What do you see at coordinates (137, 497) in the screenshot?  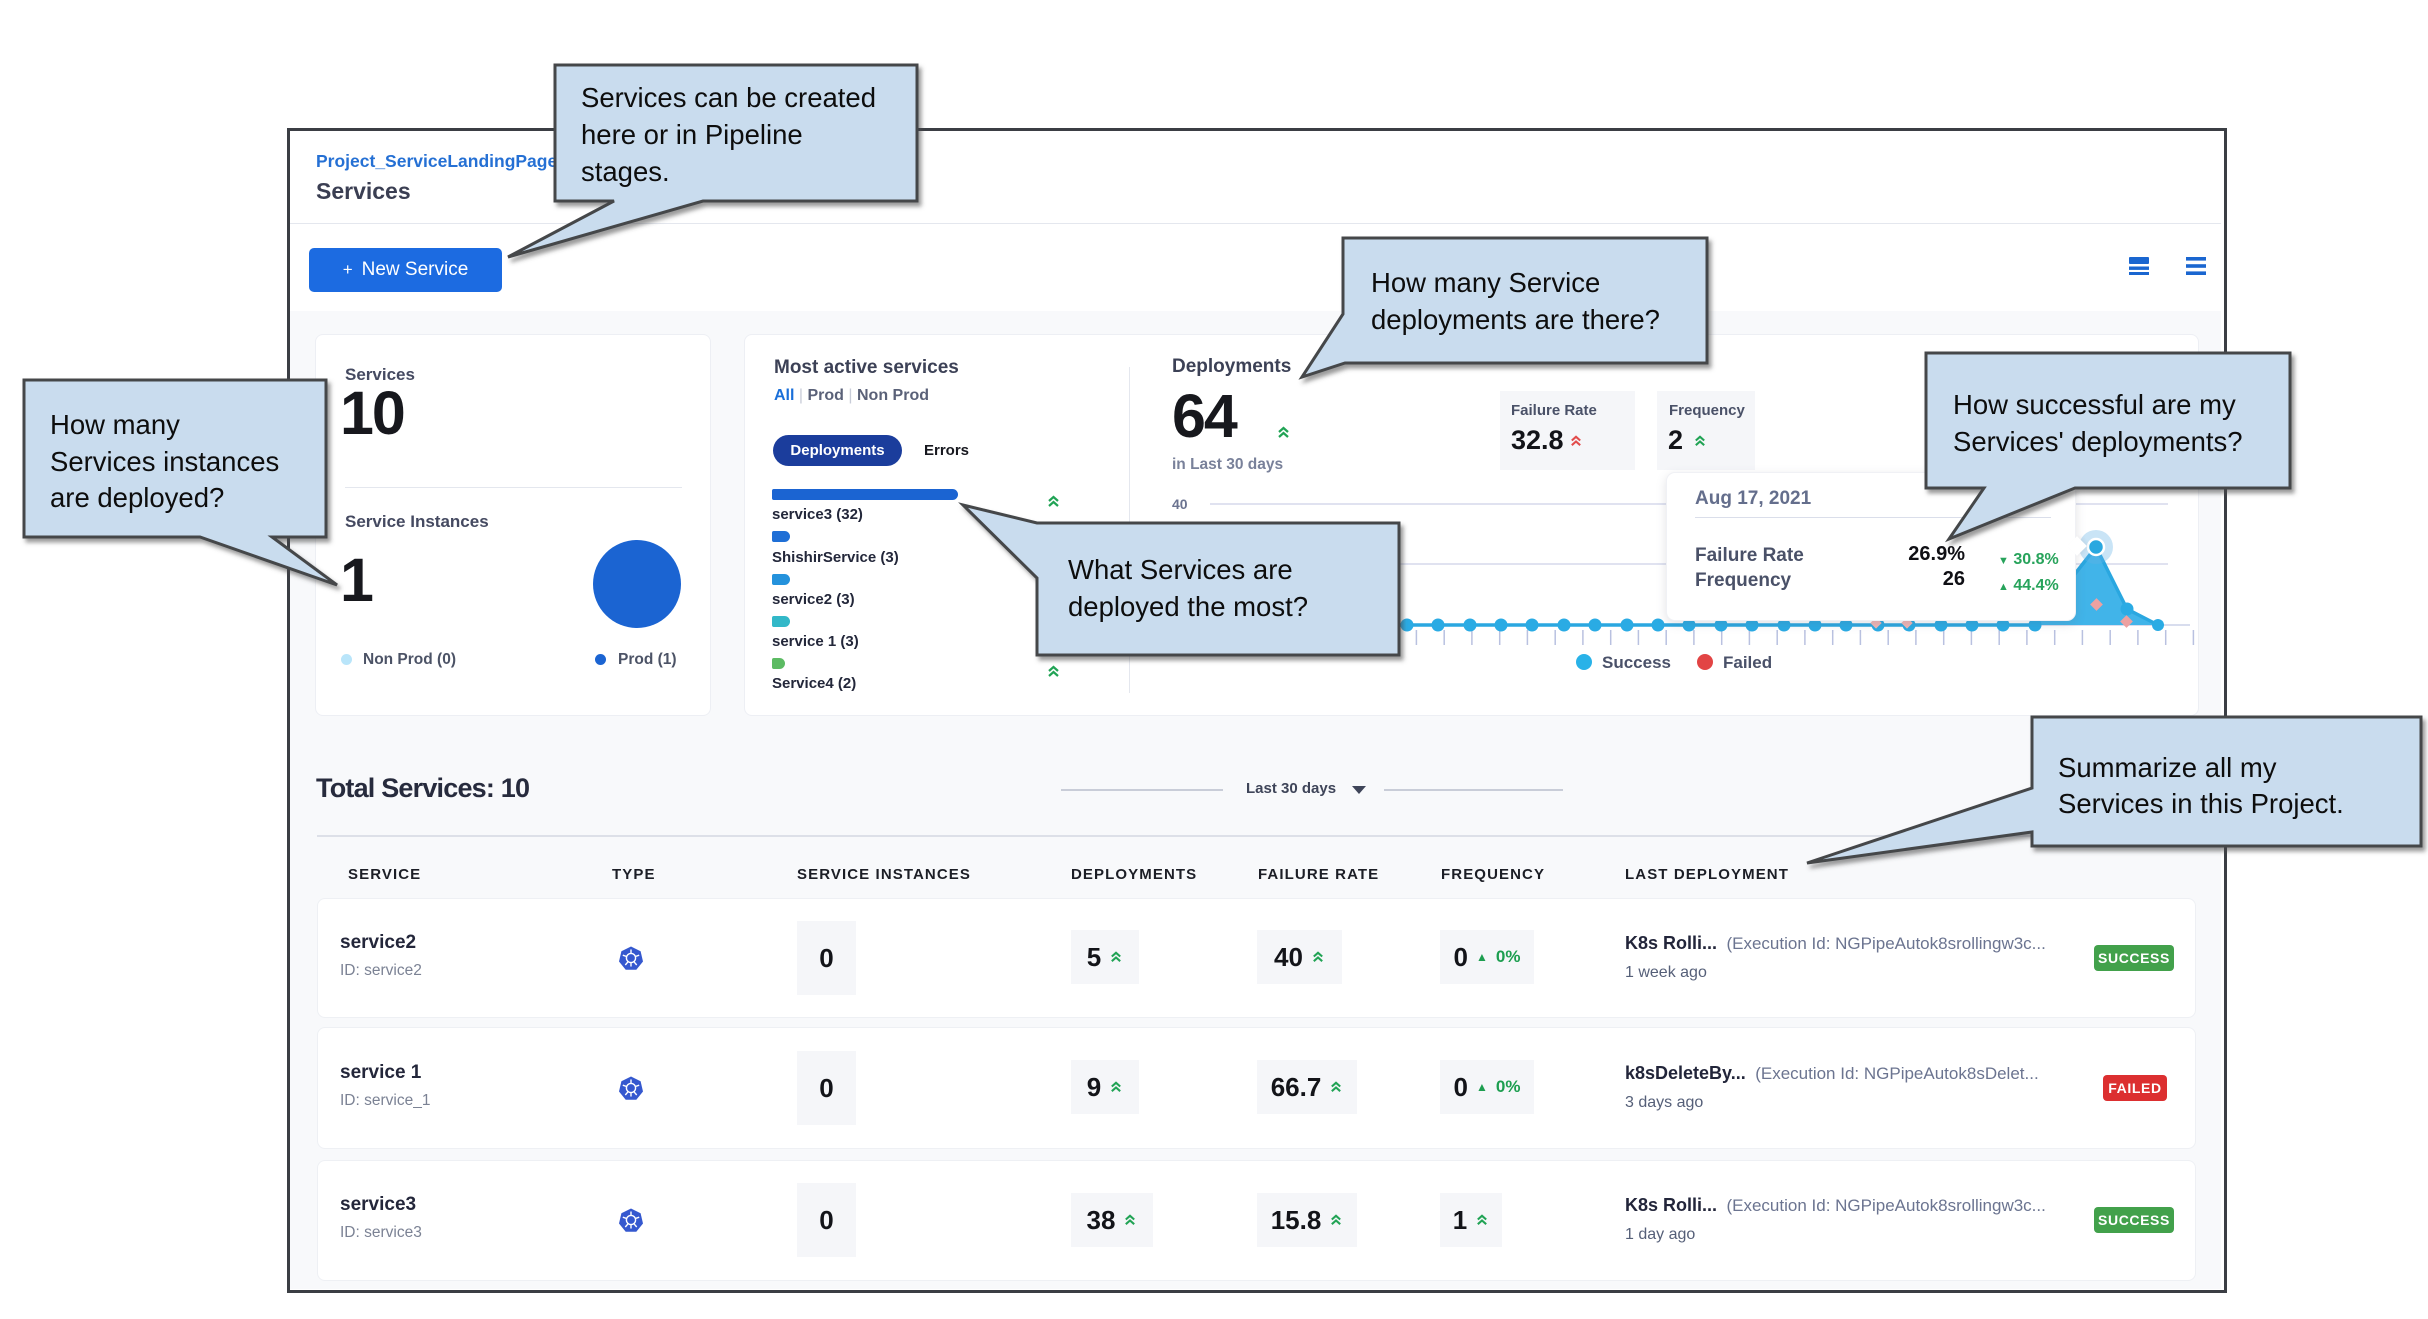 I see `svg-text: are deployed?` at bounding box center [137, 497].